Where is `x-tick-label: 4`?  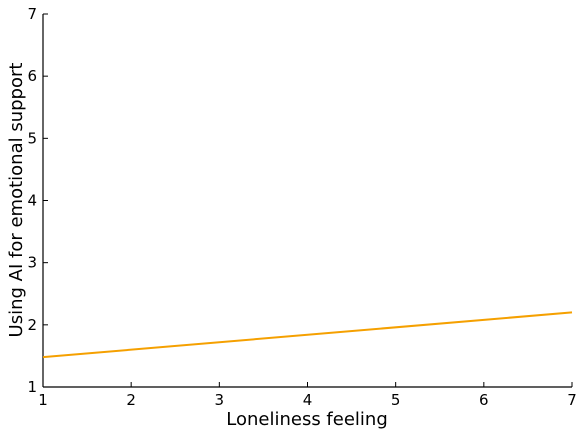
x-tick-label: 4 is located at coordinates (308, 400).